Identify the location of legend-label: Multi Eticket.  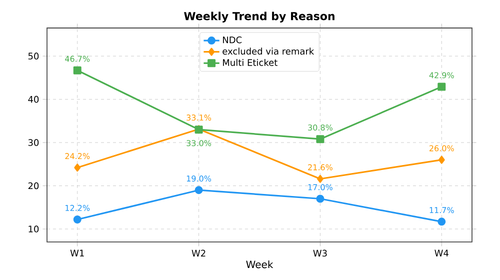
(250, 62).